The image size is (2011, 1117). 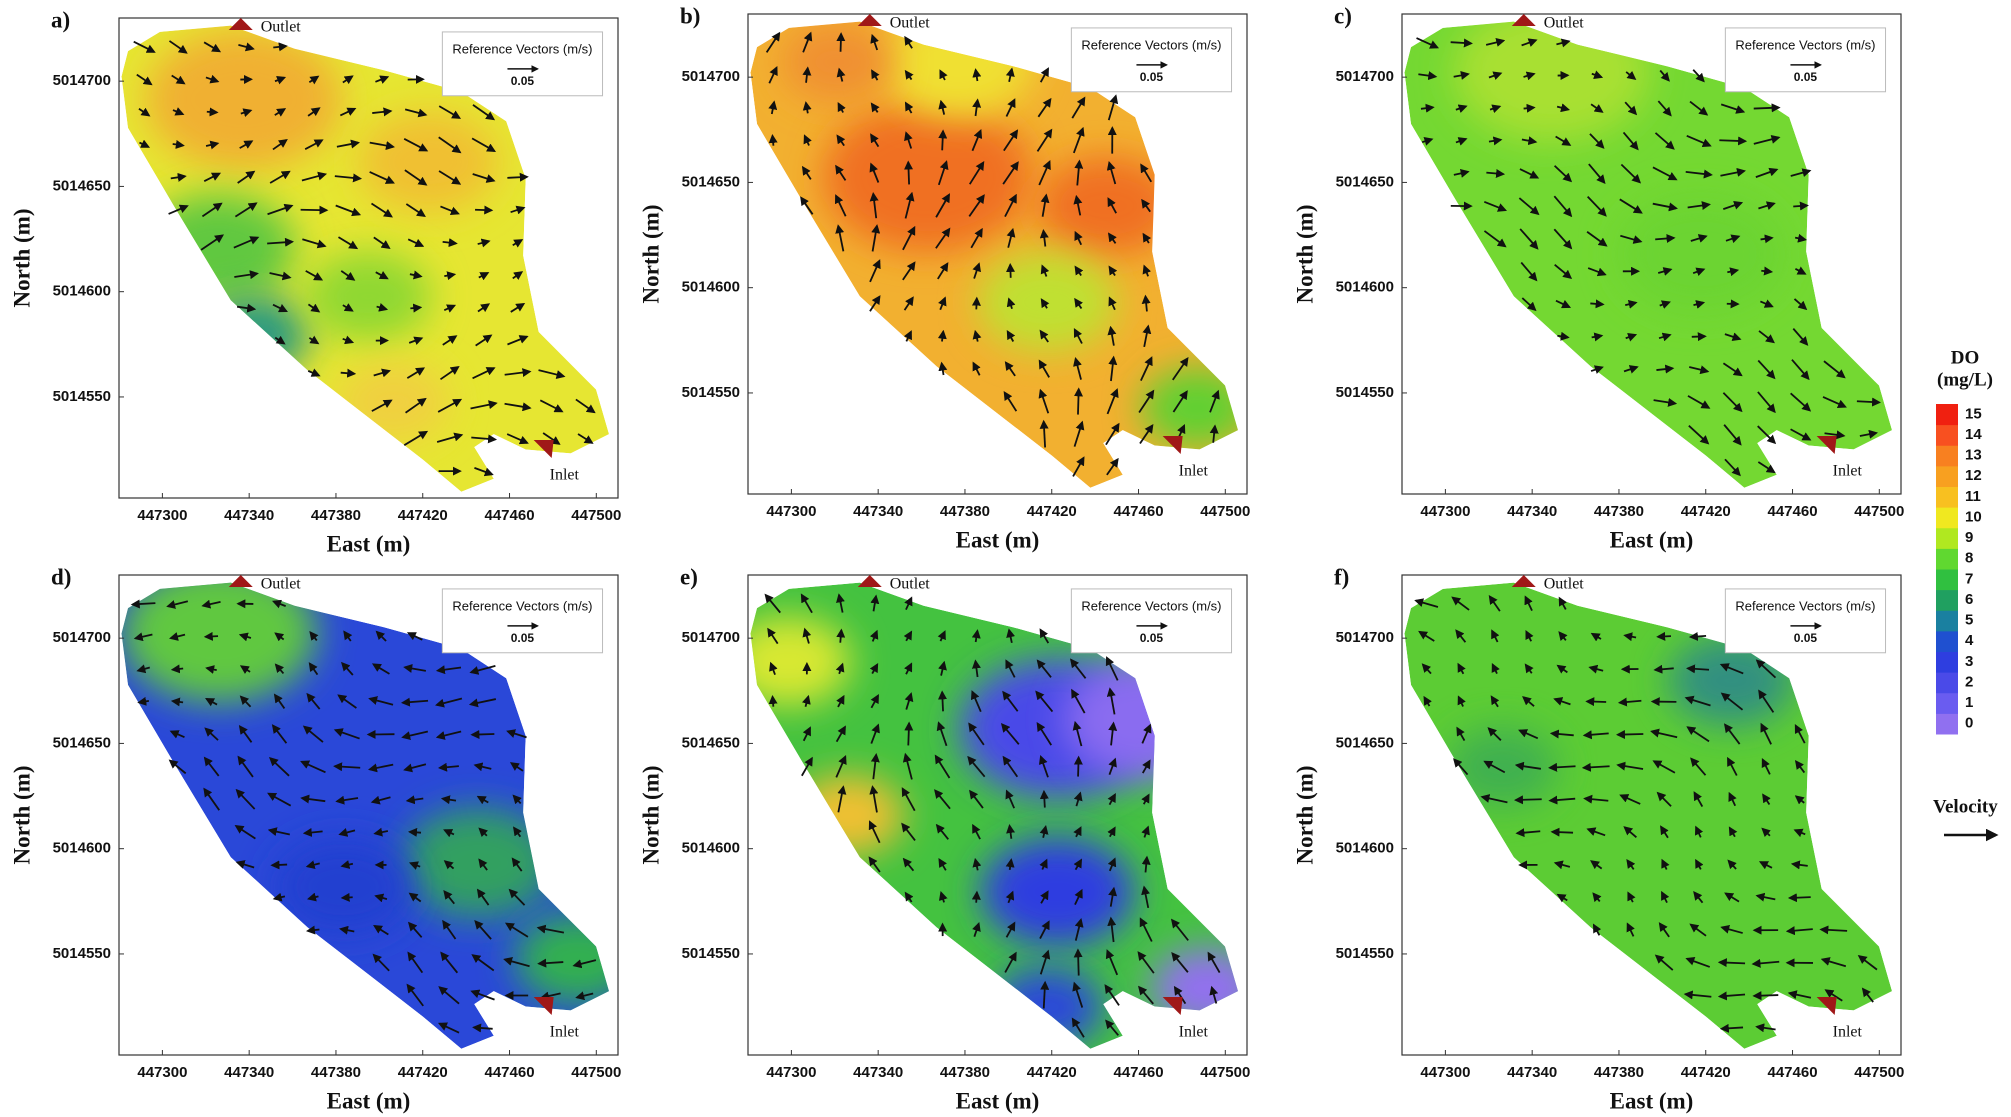 I want to click on reference-value: 0.05, so click(x=1806, y=77).